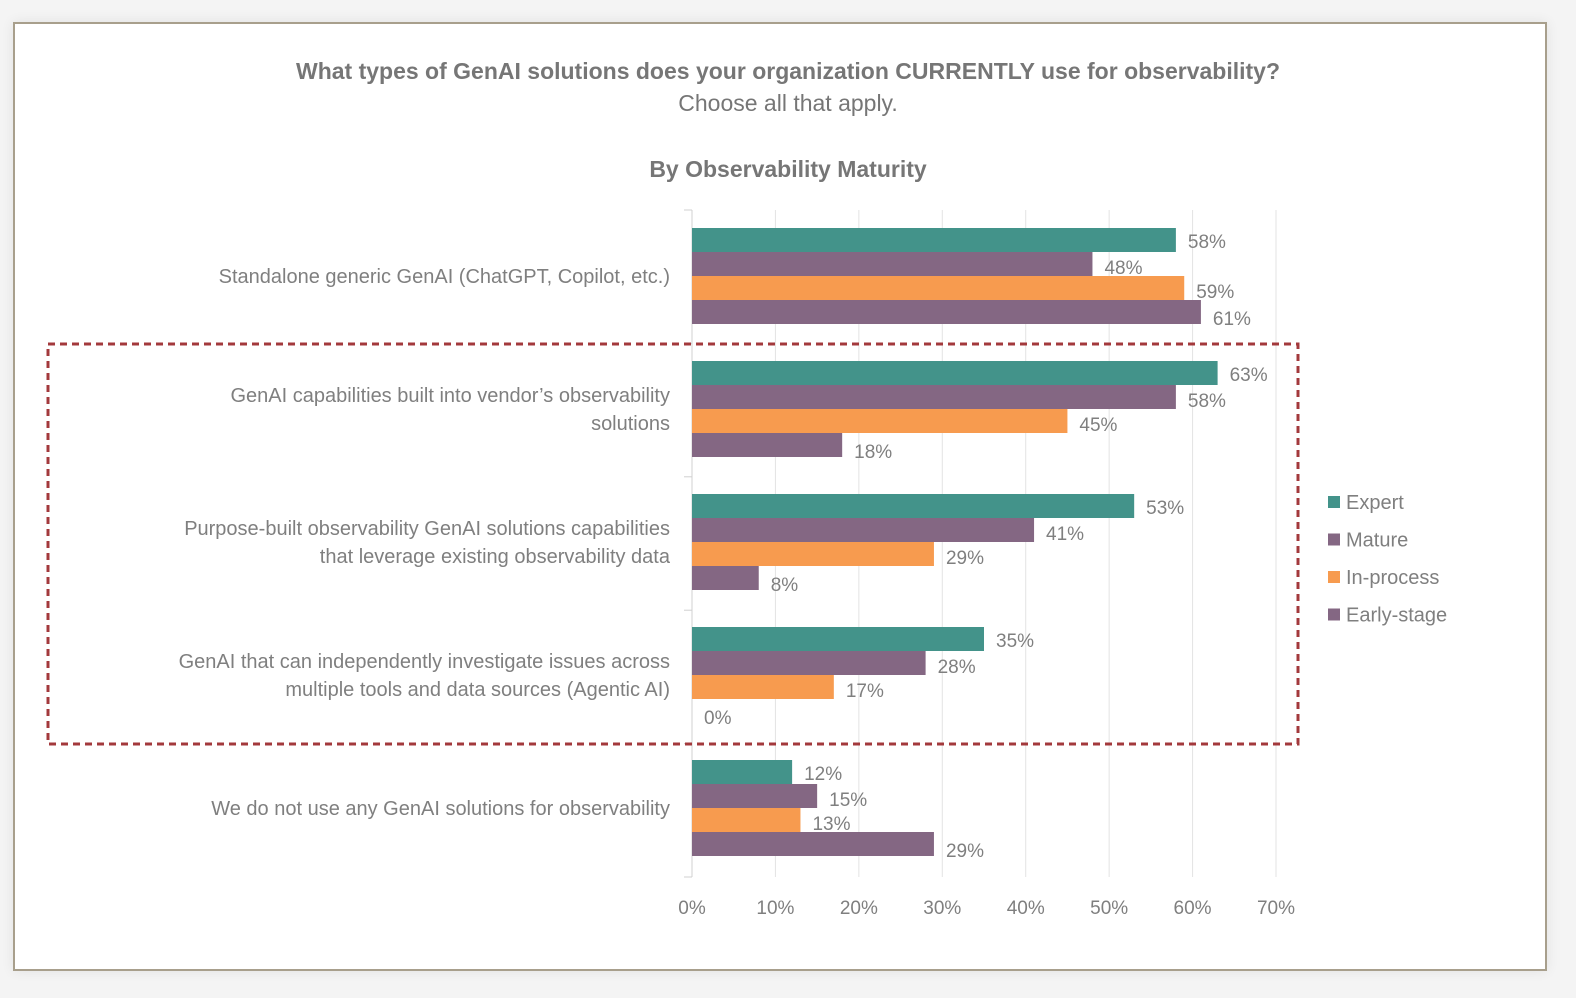 This screenshot has width=1576, height=998. What do you see at coordinates (1375, 503) in the screenshot?
I see `legend-label: Expert` at bounding box center [1375, 503].